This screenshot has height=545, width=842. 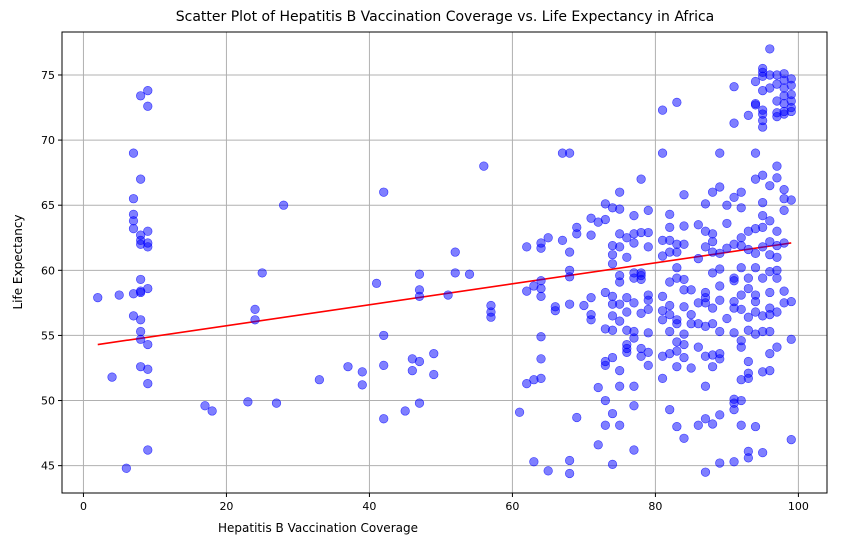 I want to click on x-axis-label: Hepatitis B Vaccination Coverage, so click(x=318, y=528).